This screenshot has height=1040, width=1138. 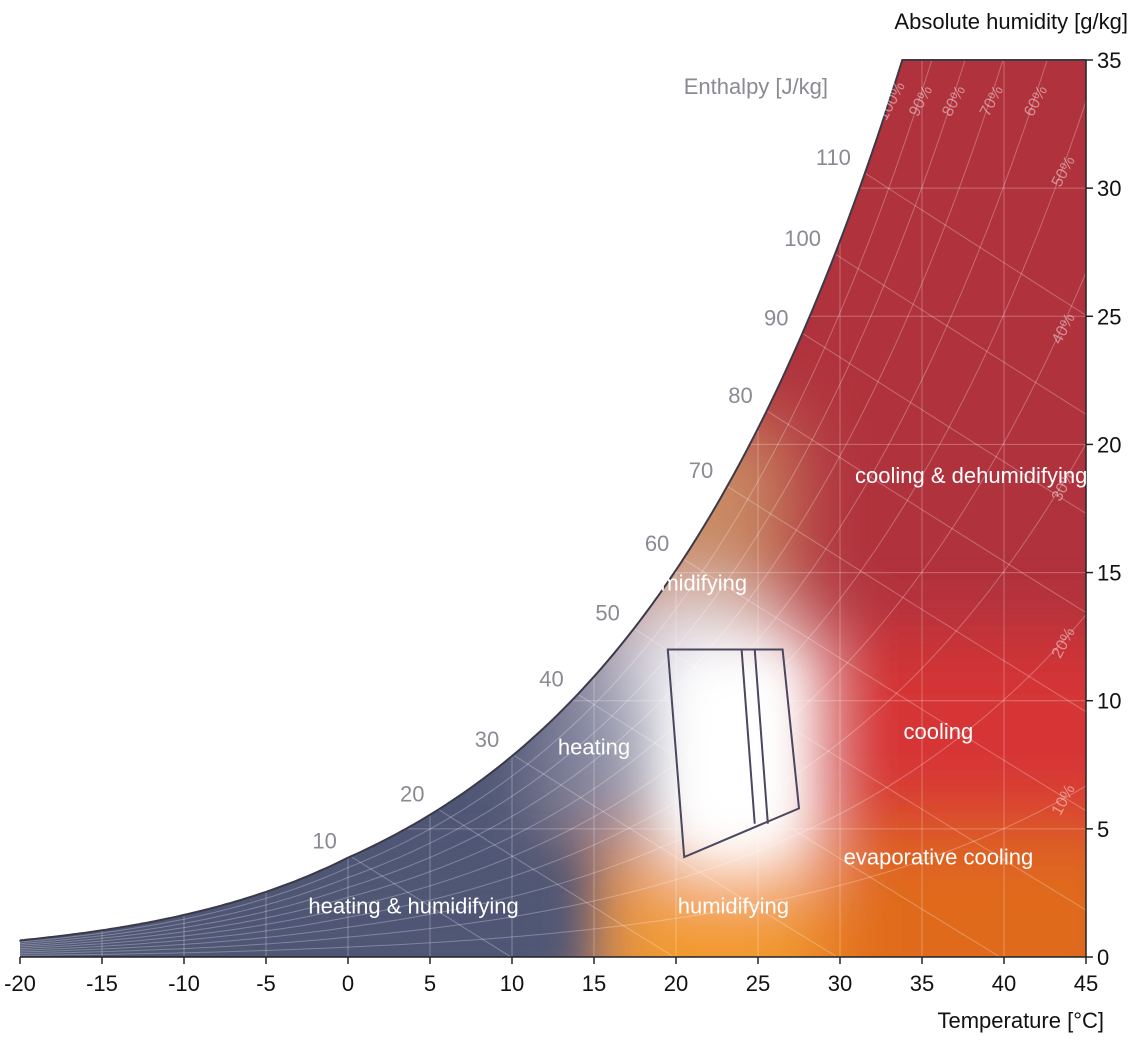 What do you see at coordinates (487, 739) in the screenshot?
I see `enthalpy-tick-label: 30` at bounding box center [487, 739].